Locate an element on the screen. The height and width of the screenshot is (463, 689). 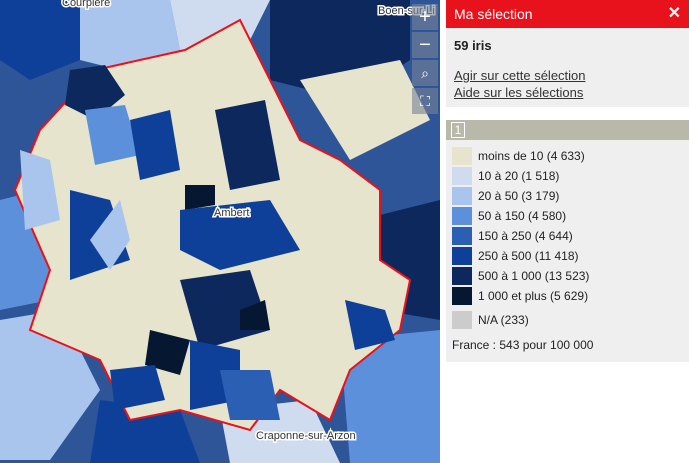
place-label: Ambert is located at coordinates (231, 213).